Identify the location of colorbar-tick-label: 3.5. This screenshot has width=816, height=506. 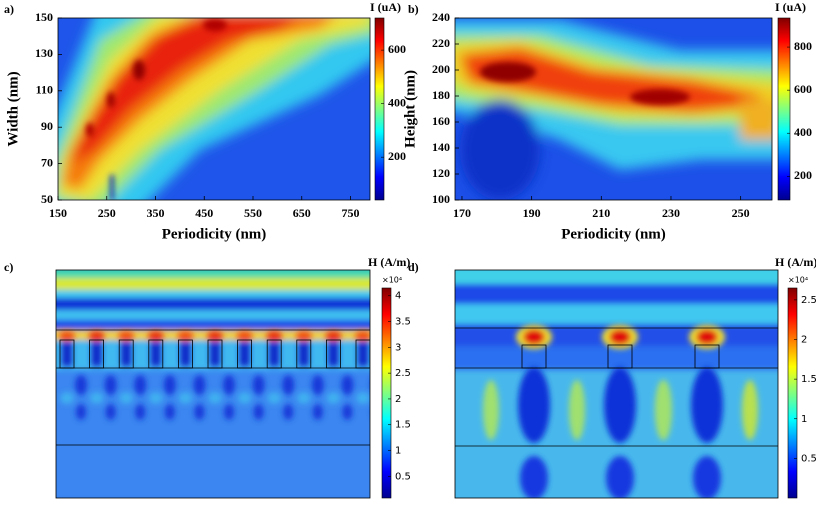
(403, 322).